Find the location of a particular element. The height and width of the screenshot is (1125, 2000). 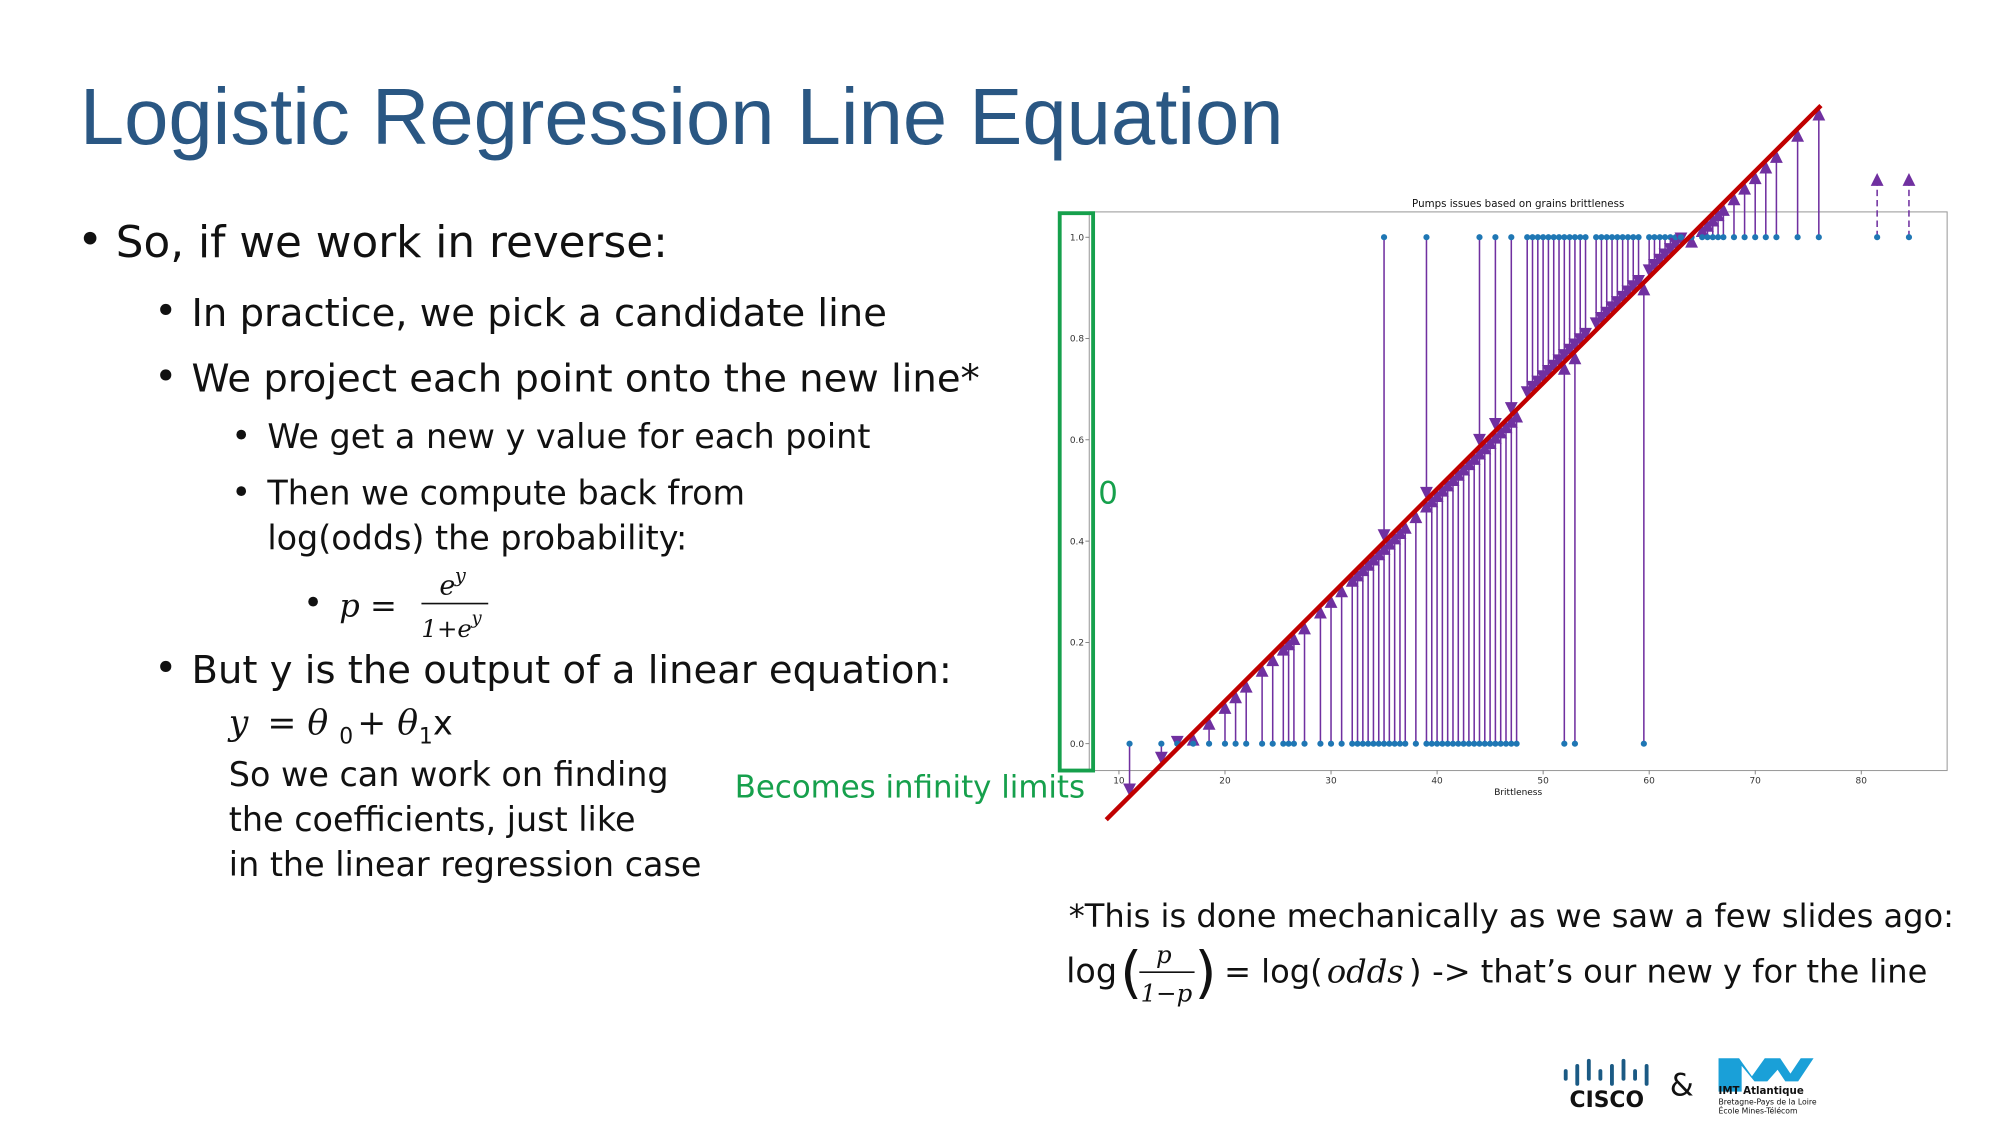

logo-text: Bretagne-Pays de la Loire is located at coordinates (1768, 1101).